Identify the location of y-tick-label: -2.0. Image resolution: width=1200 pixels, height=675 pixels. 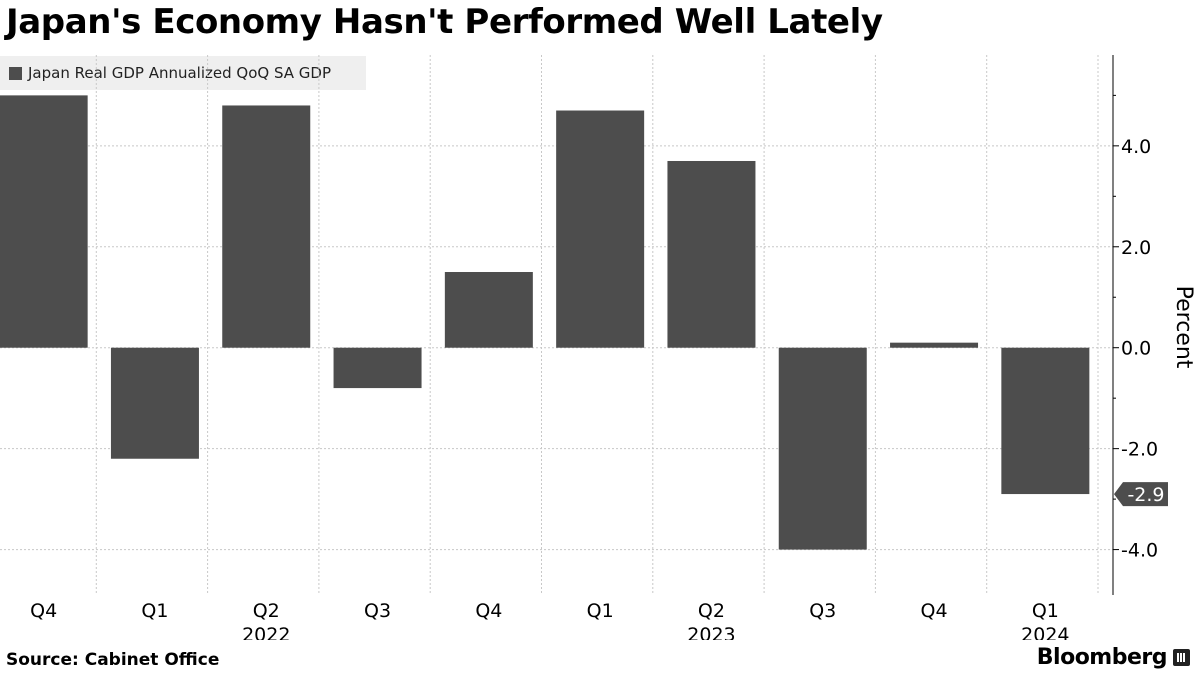
(1139, 450).